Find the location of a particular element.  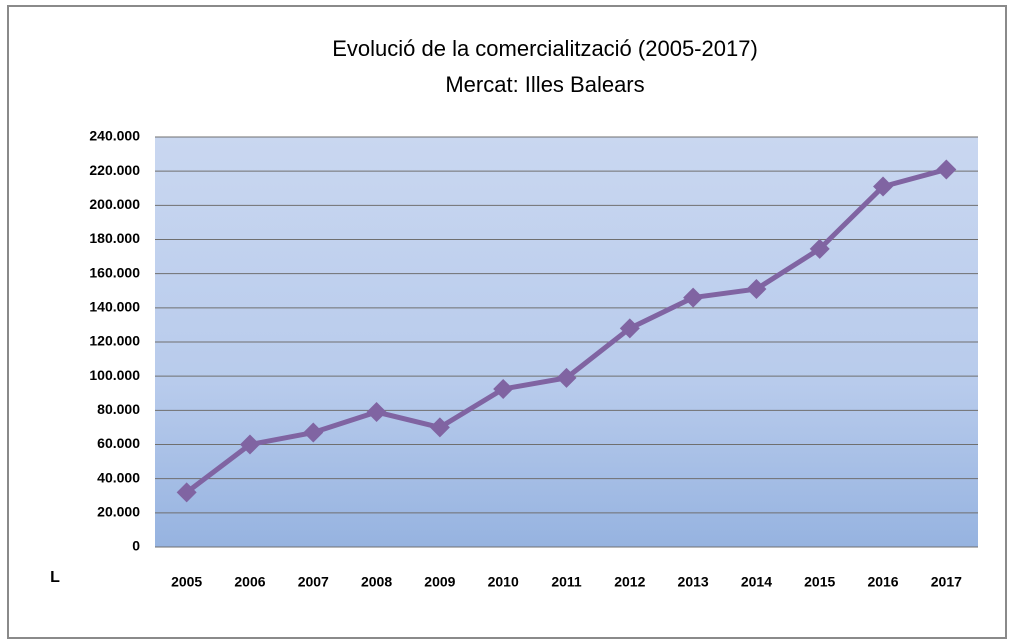

x-tick-label: 2016 is located at coordinates (882, 582).